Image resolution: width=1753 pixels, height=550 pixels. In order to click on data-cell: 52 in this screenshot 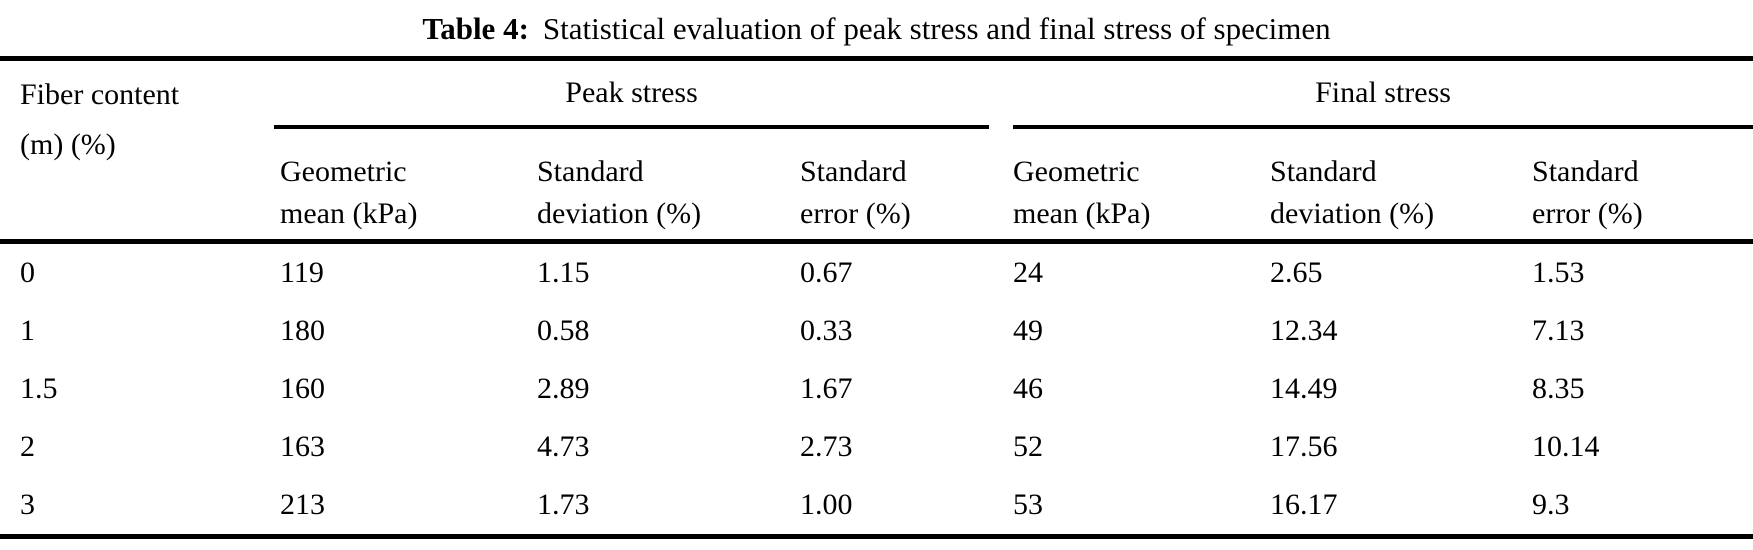, I will do `click(1028, 446)`.